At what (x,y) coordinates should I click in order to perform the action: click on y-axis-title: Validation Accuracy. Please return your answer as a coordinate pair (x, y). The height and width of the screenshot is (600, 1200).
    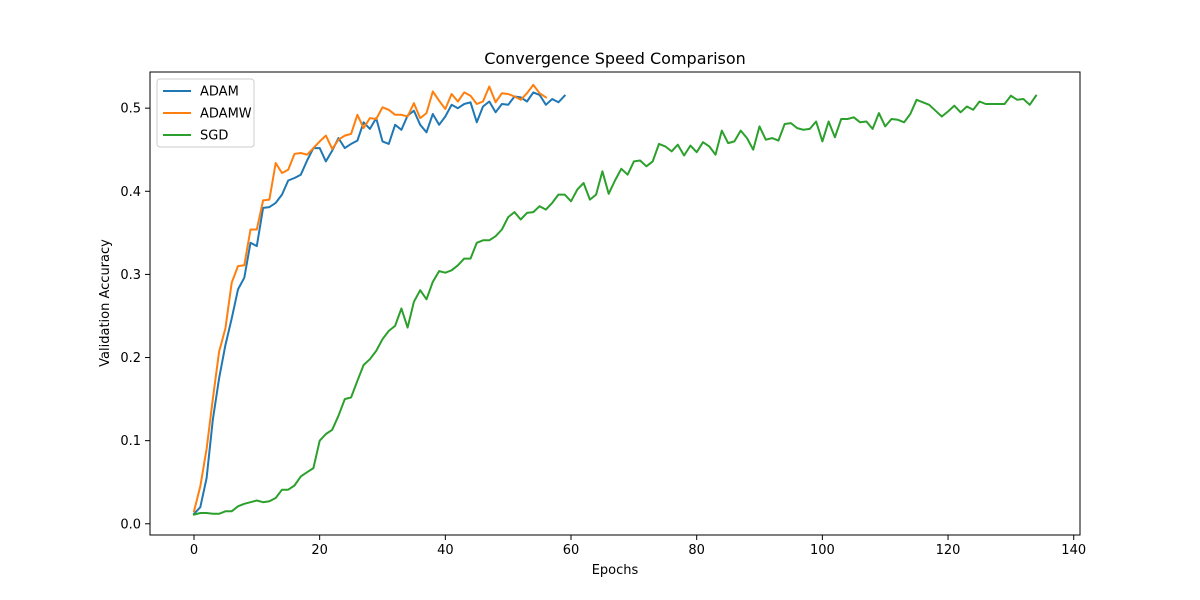
    Looking at the image, I should click on (105, 303).